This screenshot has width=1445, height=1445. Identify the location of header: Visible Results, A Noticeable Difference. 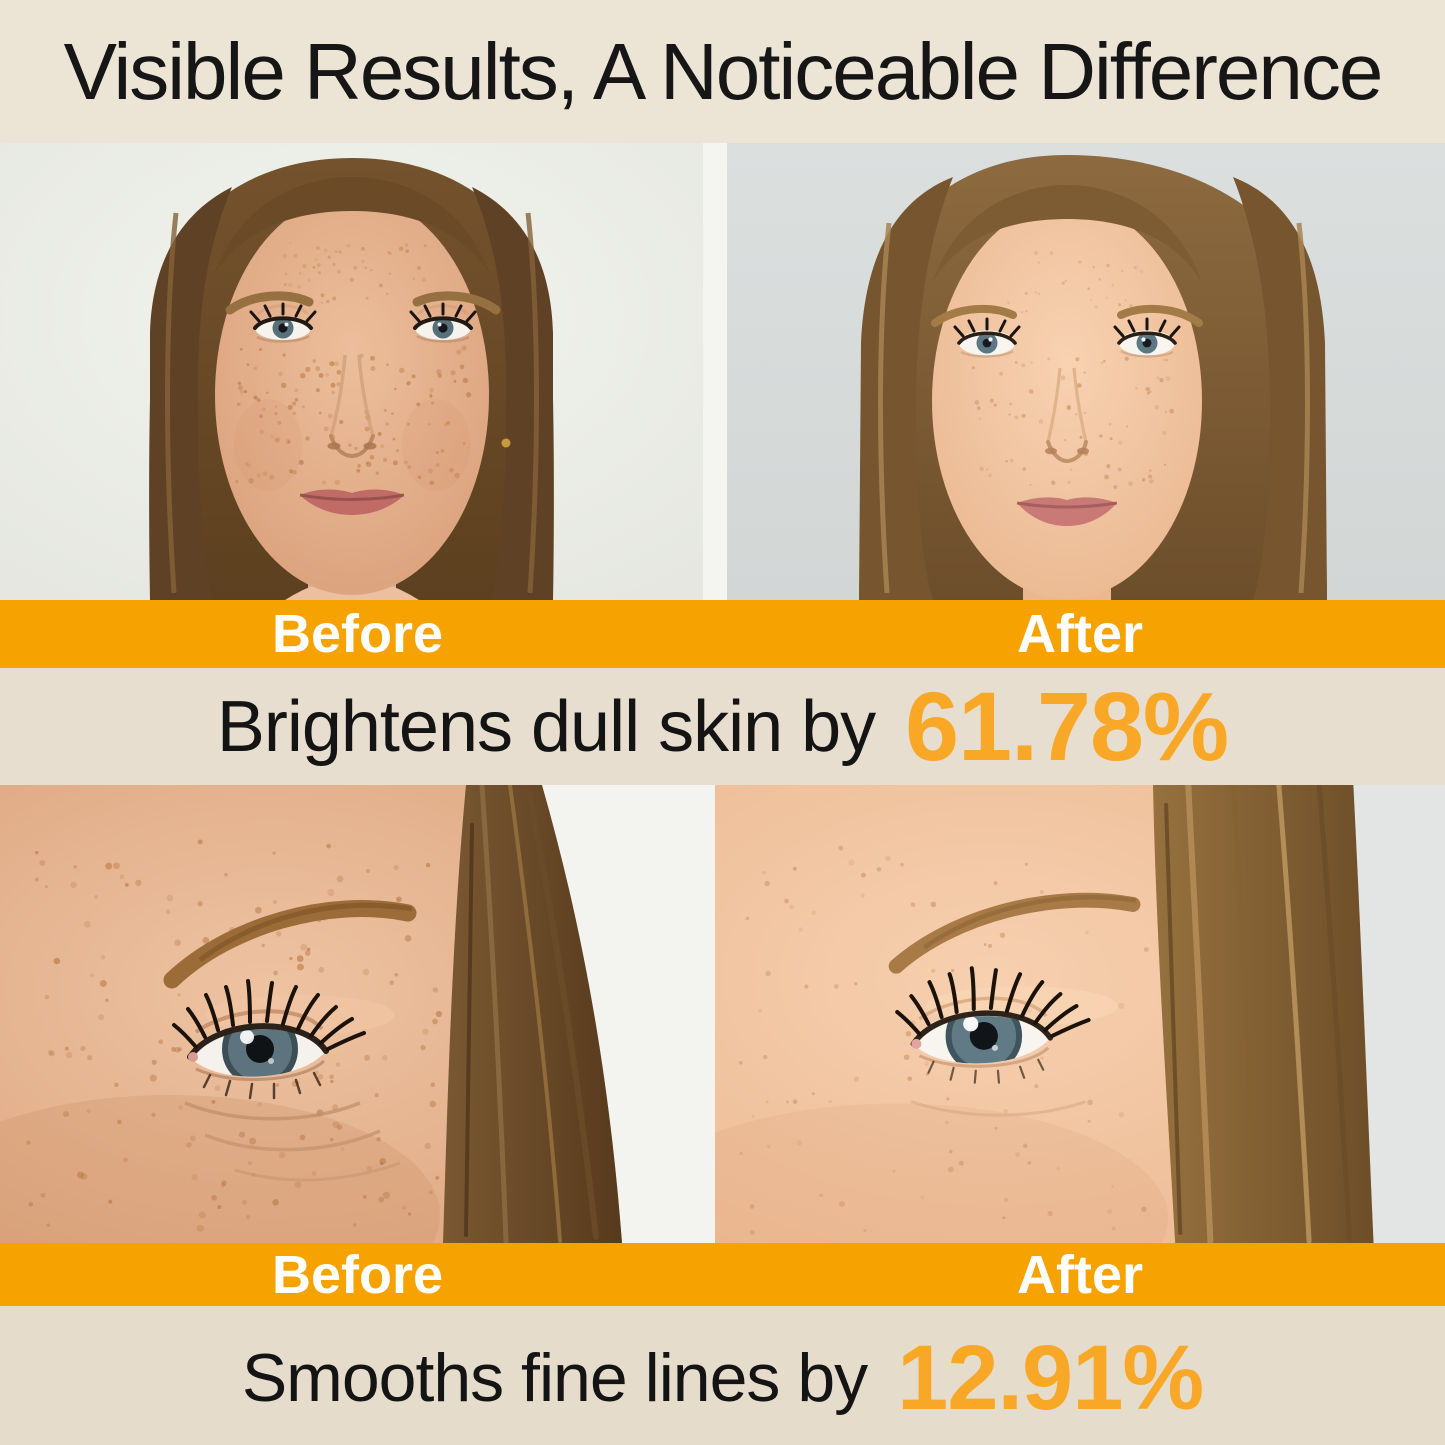
(722, 71).